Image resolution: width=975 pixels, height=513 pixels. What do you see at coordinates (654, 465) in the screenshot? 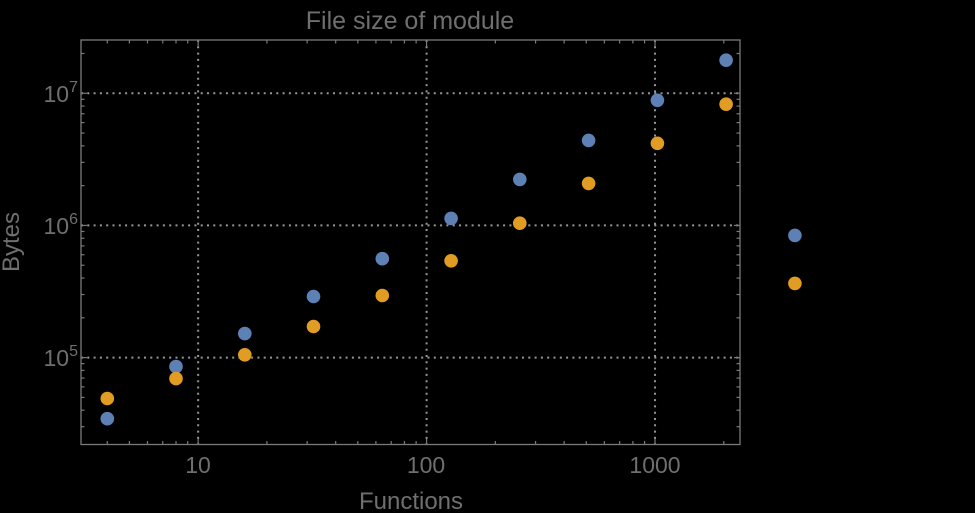
I see `x-tick-label-1000: 1000` at bounding box center [654, 465].